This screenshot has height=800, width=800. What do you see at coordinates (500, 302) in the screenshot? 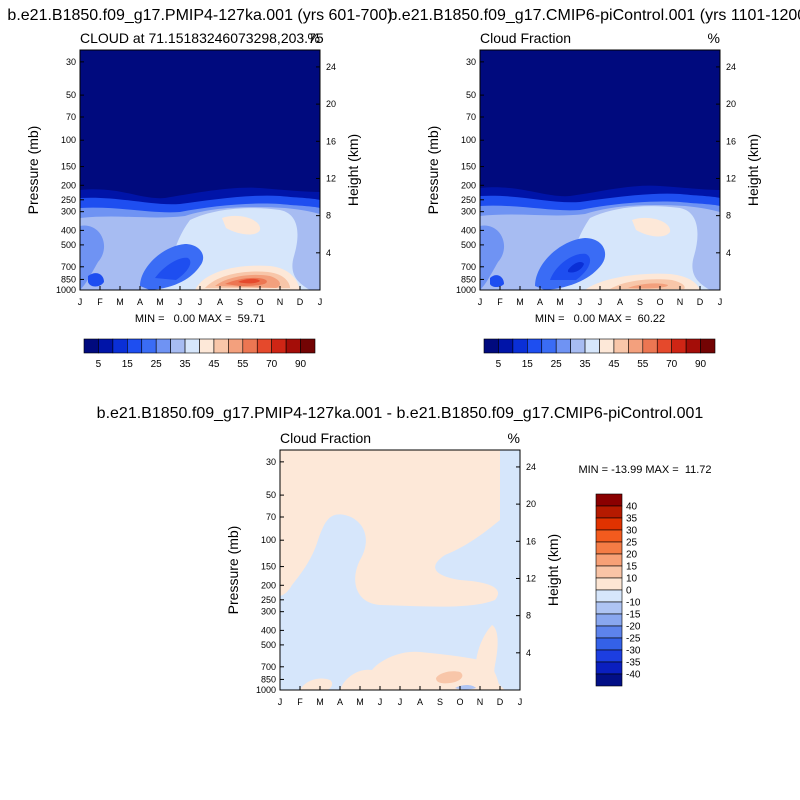
I see `month-tick-label: F` at bounding box center [500, 302].